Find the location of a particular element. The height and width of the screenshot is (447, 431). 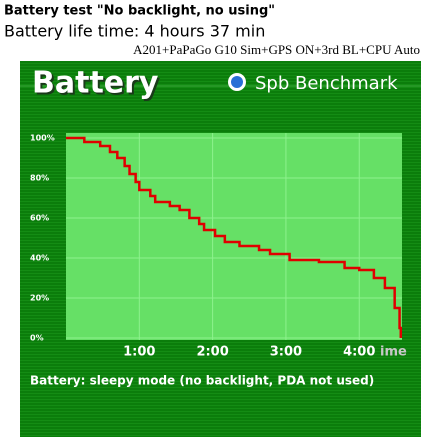

x-tick-label: 2:00 is located at coordinates (212, 352).